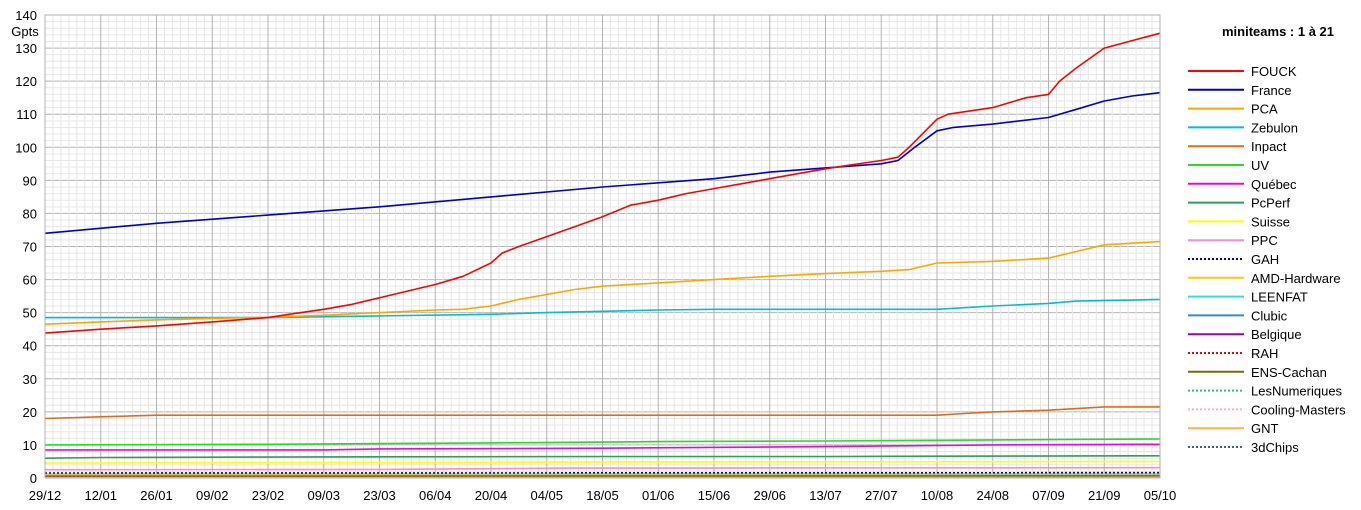 This screenshot has height=510, width=1361. What do you see at coordinates (658, 495) in the screenshot?
I see `x-tick-label: 01/06` at bounding box center [658, 495].